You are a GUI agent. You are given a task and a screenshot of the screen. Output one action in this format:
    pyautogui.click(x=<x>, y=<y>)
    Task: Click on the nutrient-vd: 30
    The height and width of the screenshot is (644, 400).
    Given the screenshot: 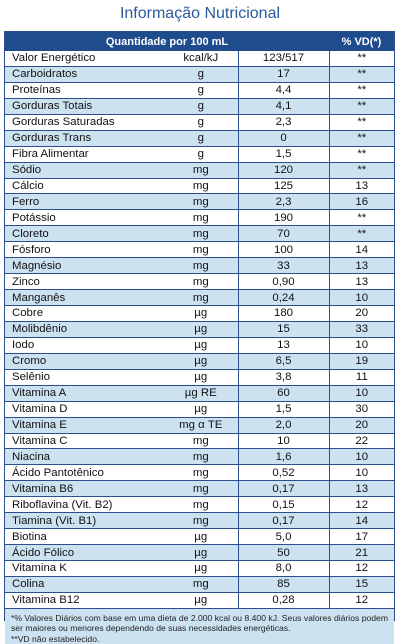 What is the action you would take?
    pyautogui.click(x=361, y=409)
    